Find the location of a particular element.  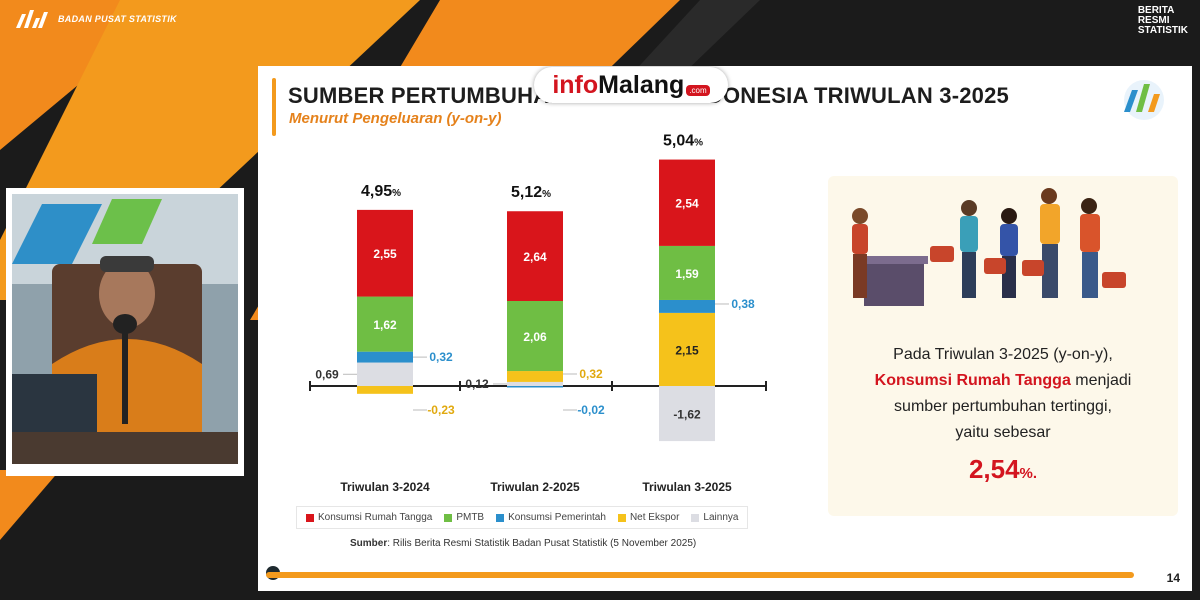

data-label: -0,23 is located at coordinates (441, 410).